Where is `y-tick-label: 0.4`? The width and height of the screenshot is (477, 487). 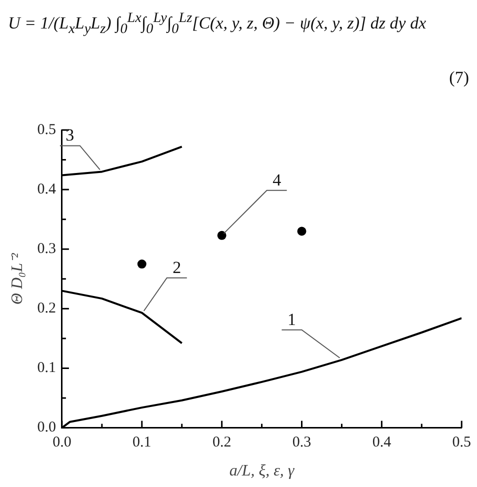
y-tick-label: 0.4 is located at coordinates (46, 189).